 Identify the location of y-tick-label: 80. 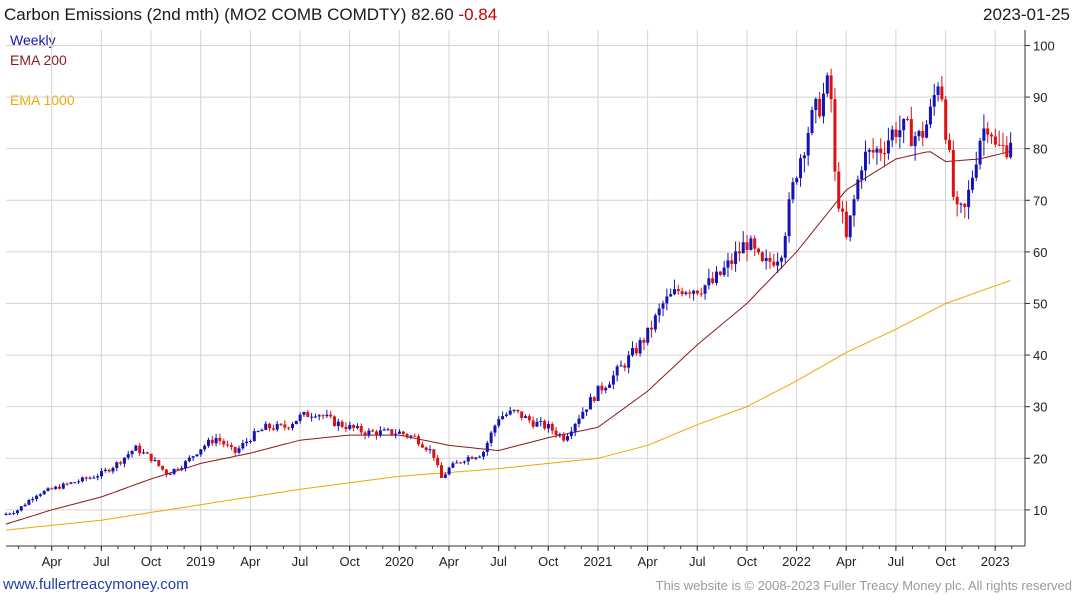
(1040, 149).